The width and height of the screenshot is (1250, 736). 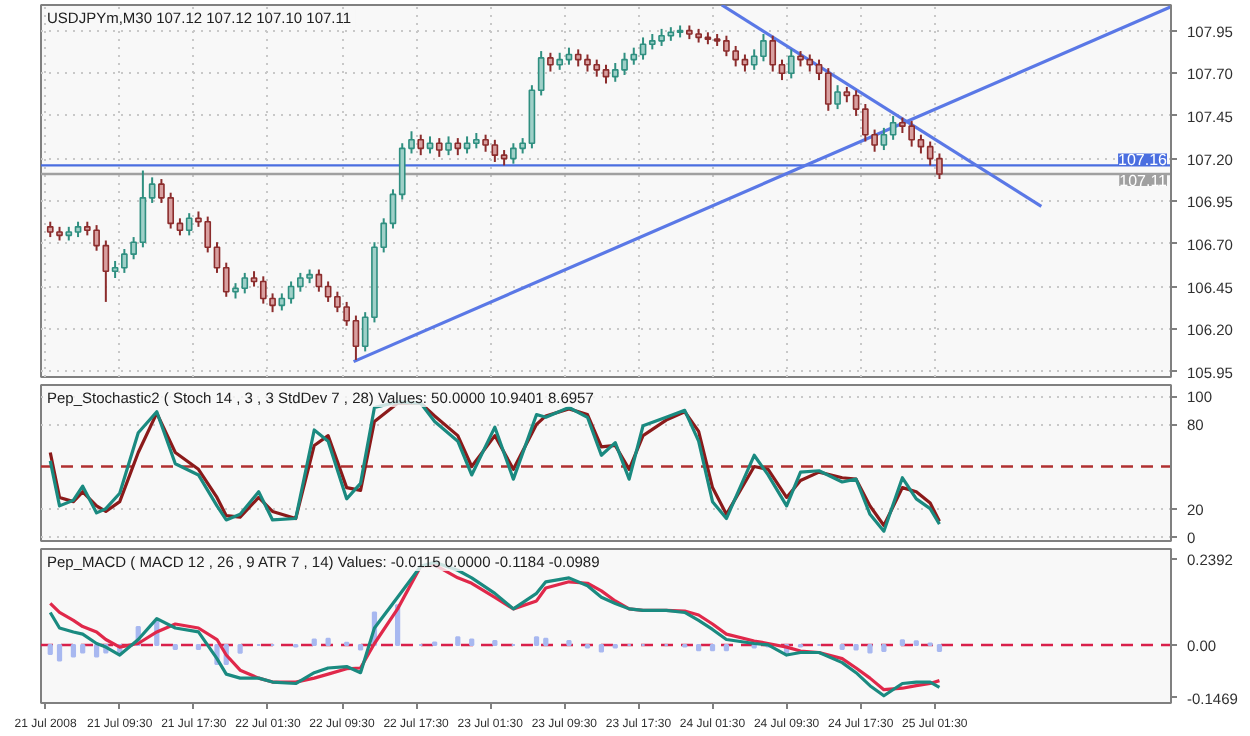 I want to click on ref-line-label: 107.16, so click(x=1143, y=160).